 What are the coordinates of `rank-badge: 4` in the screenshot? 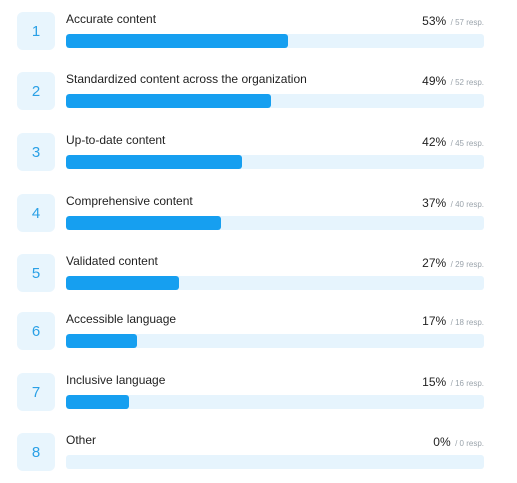 It's located at (36, 213).